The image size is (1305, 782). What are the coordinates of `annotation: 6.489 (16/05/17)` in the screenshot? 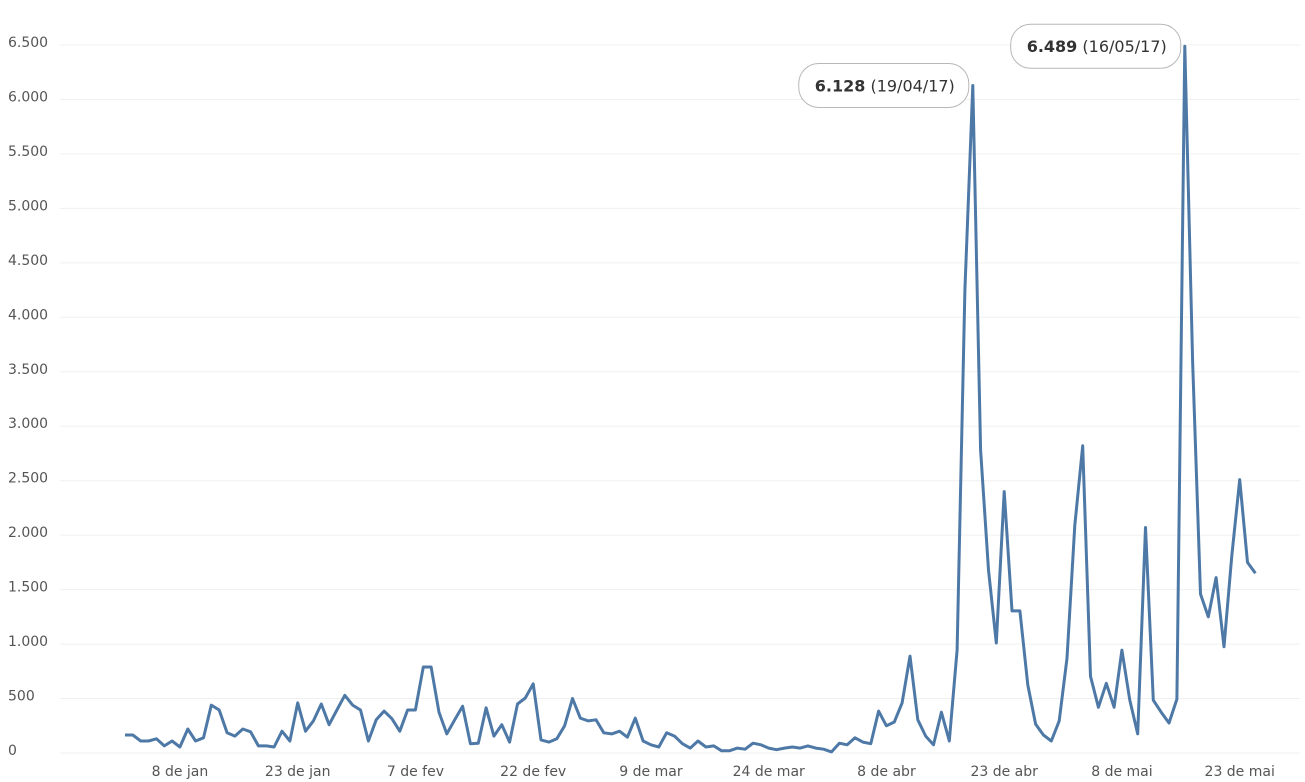 It's located at (1096, 46).